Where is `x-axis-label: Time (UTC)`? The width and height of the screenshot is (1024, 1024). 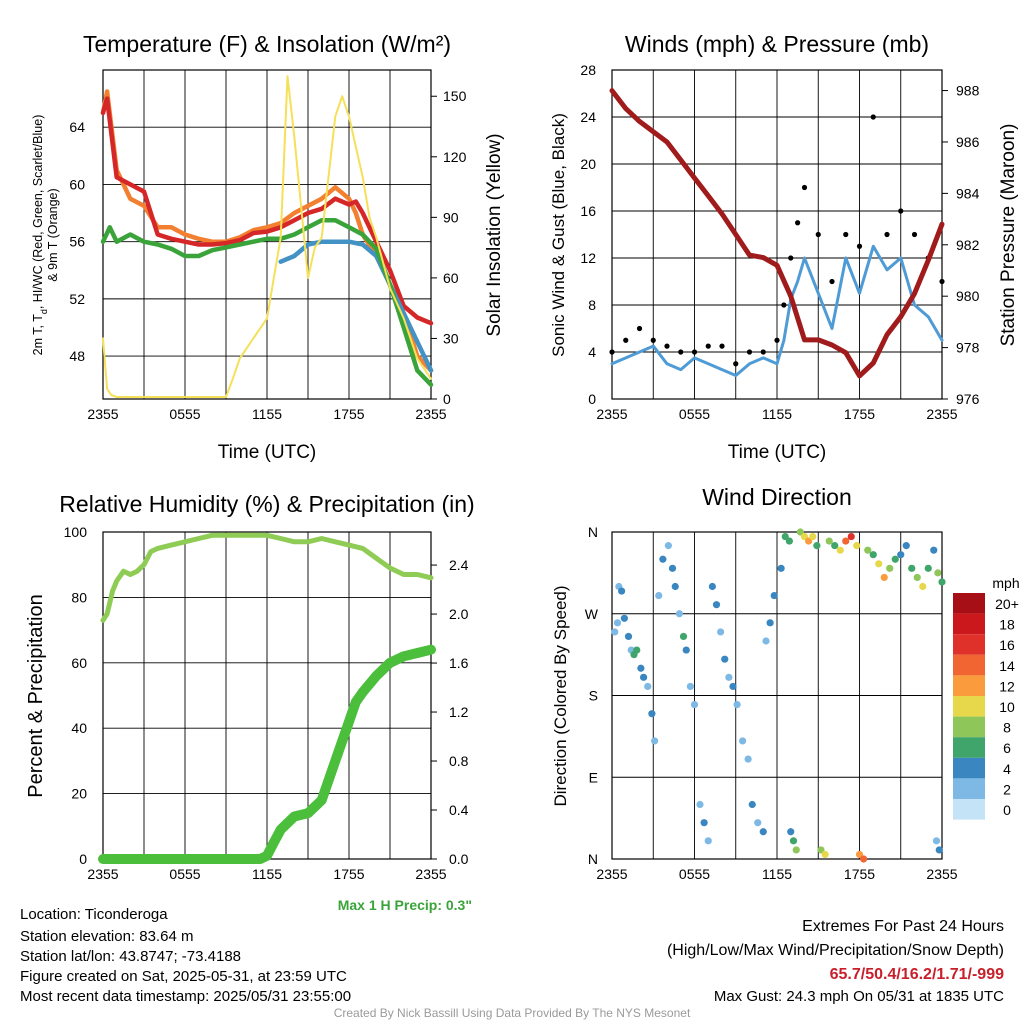
x-axis-label: Time (UTC) is located at coordinates (777, 452).